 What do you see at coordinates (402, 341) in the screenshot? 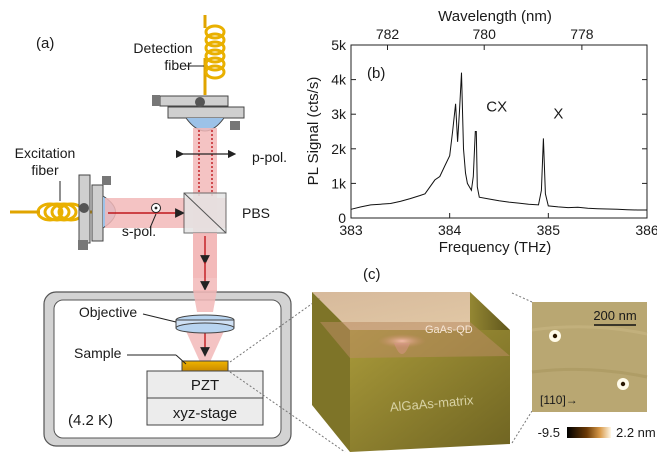
I see `quantum-dot` at bounding box center [402, 341].